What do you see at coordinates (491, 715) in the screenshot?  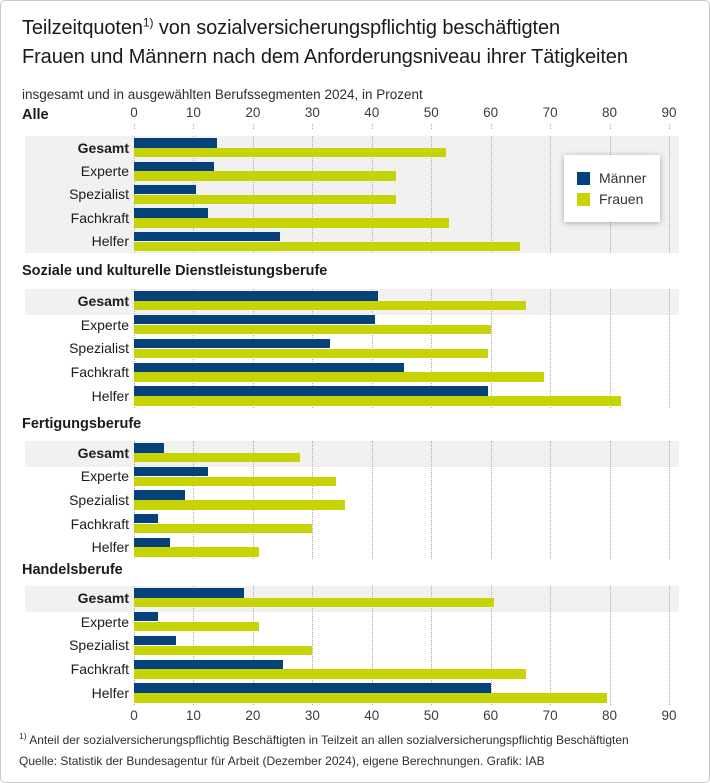 I see `axis-tick-label: 60` at bounding box center [491, 715].